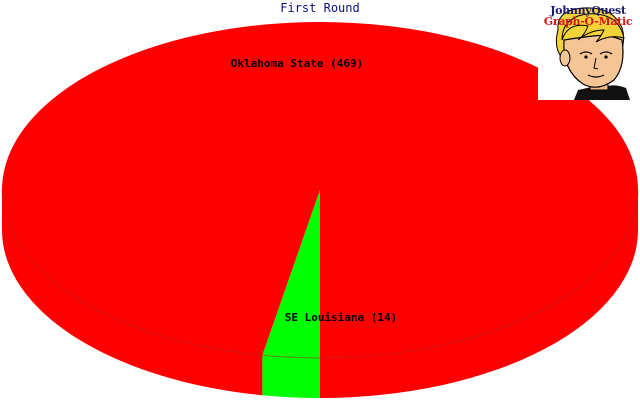  I want to click on logo-text-line1: JohnnyQuest, so click(588, 10).